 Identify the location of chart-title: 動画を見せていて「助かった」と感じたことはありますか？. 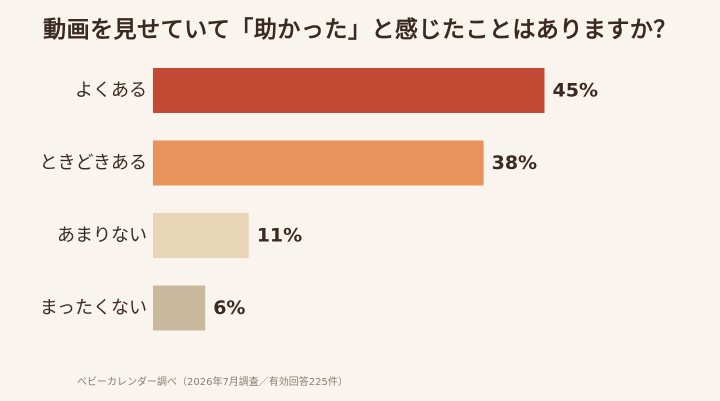
(360, 30).